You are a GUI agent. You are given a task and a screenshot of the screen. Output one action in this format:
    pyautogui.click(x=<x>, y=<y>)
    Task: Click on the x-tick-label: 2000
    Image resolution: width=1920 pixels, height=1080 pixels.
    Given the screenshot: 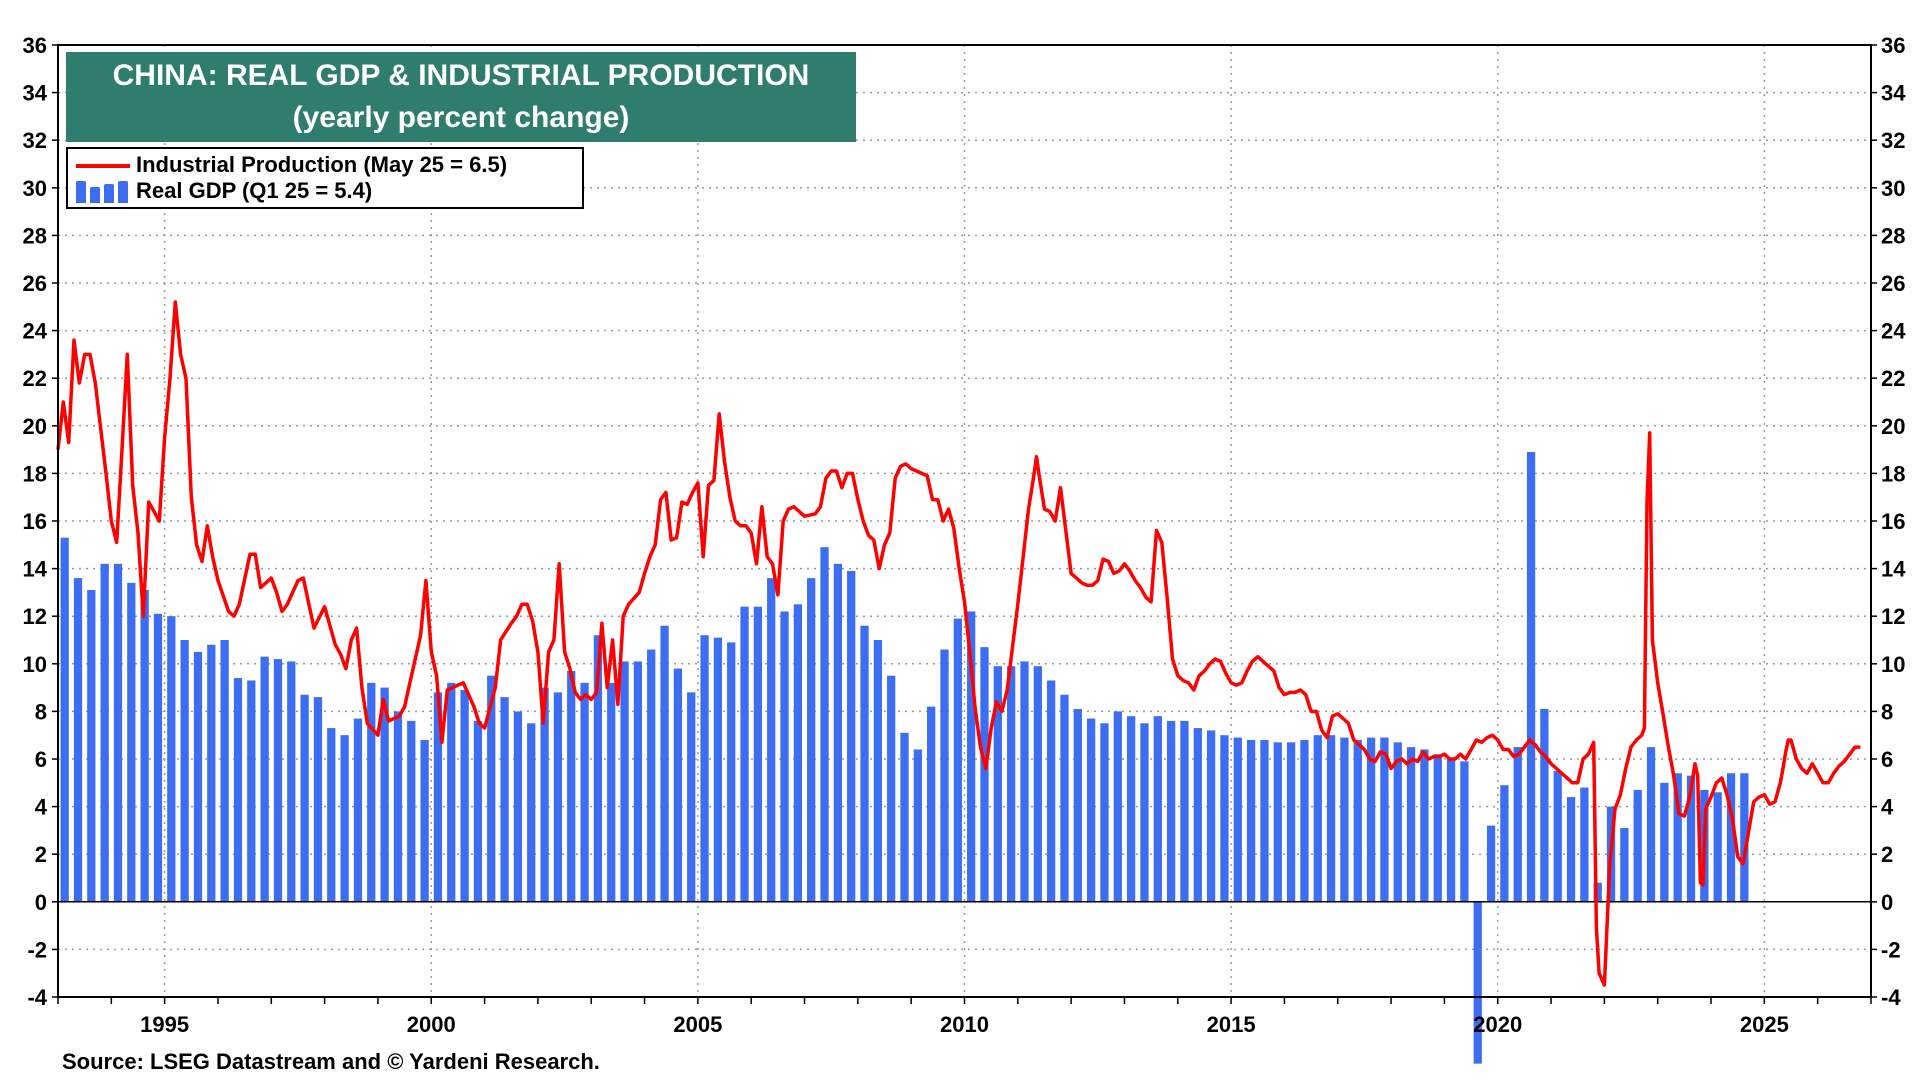 What is the action you would take?
    pyautogui.click(x=431, y=1024)
    